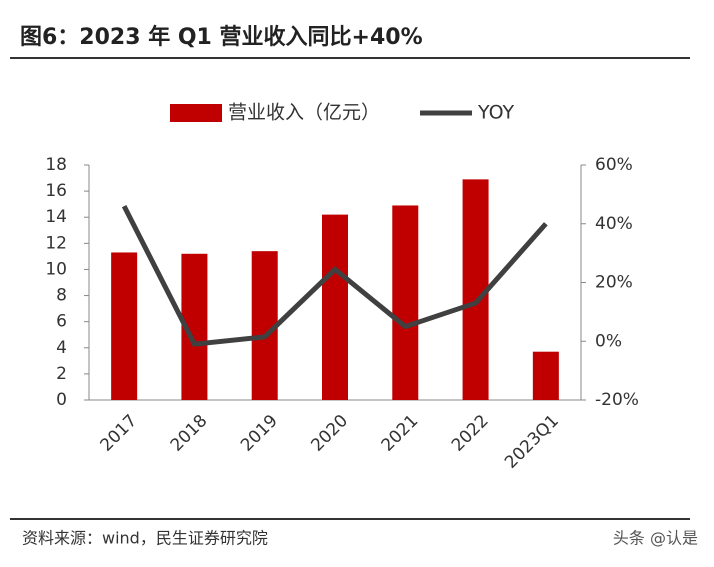 This screenshot has height=567, width=714. I want to click on y-tick-label: 6, so click(61, 322).